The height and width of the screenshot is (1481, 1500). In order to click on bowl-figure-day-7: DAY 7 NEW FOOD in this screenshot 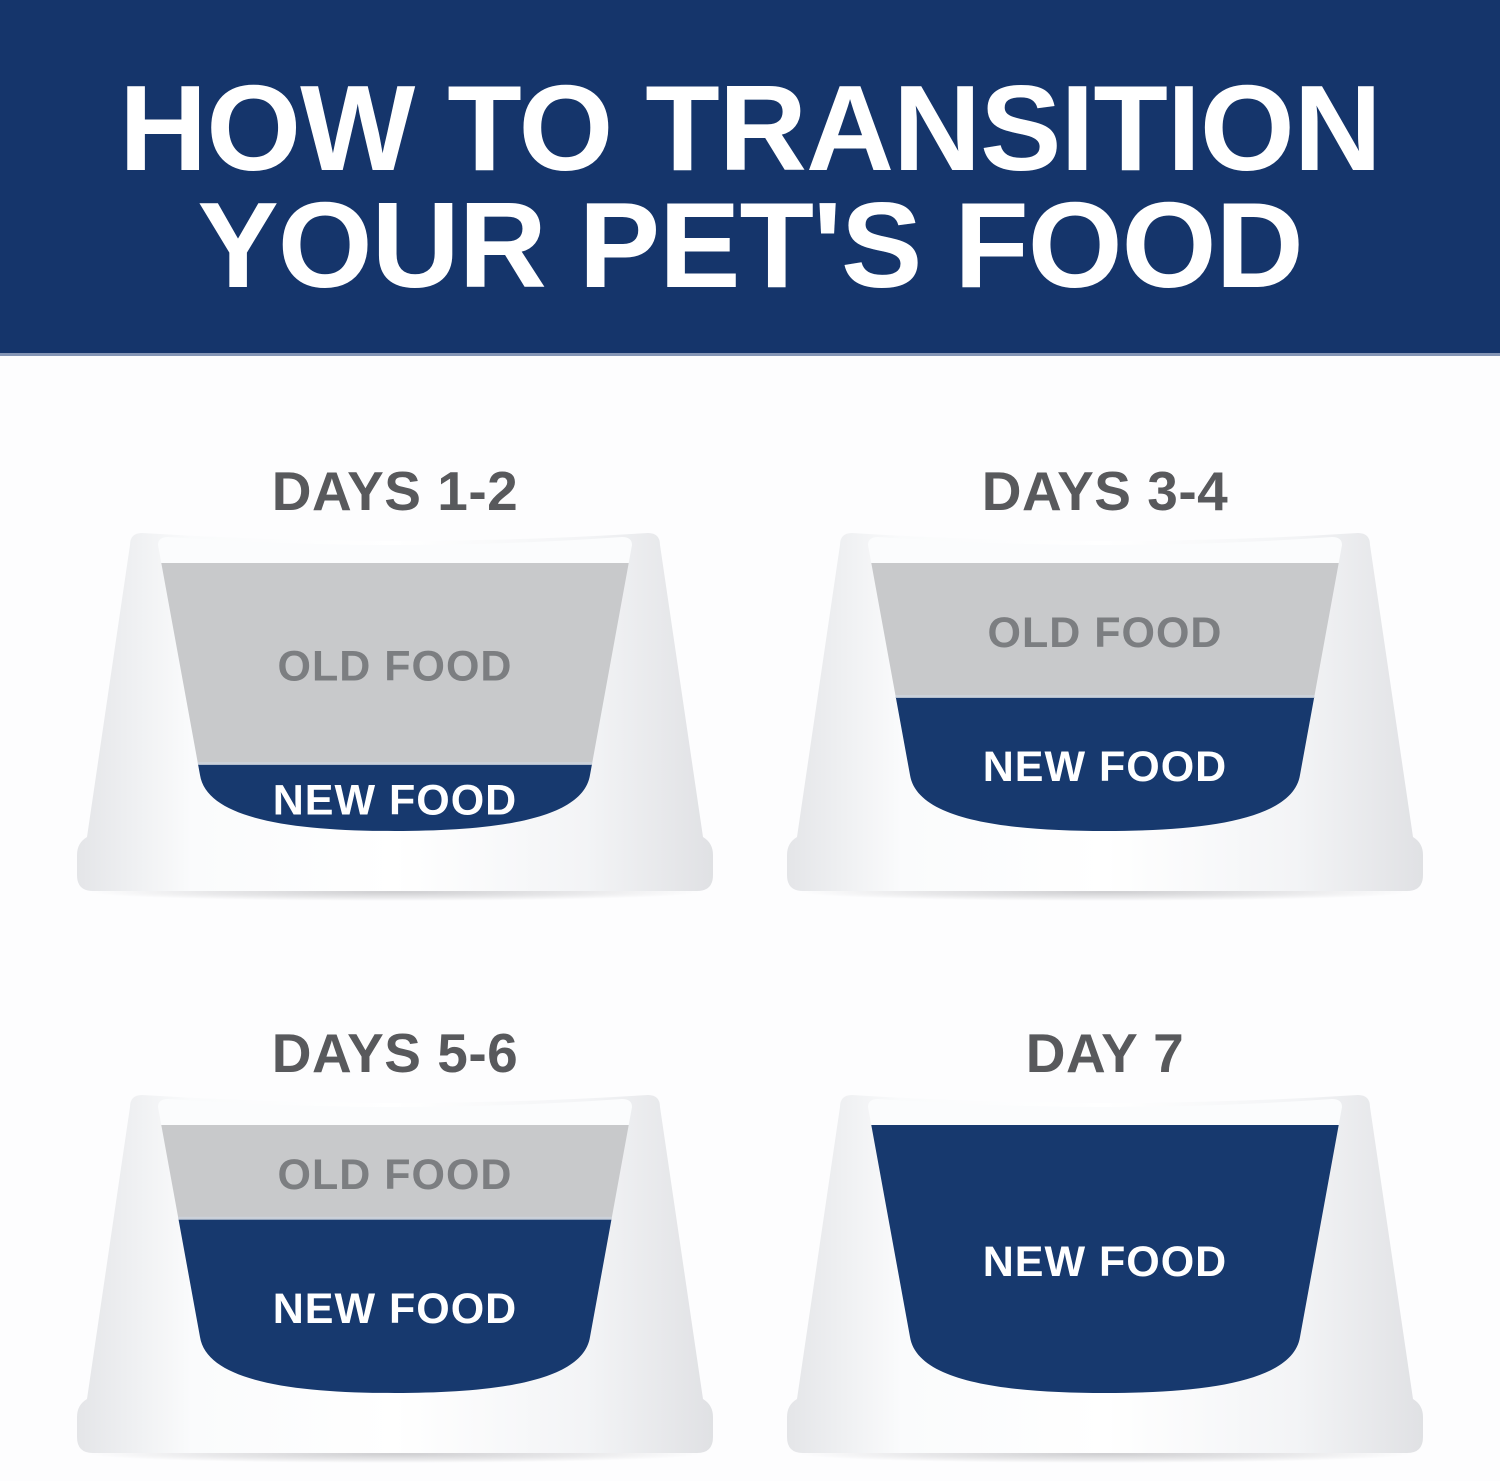, I will do `click(1105, 1243)`.